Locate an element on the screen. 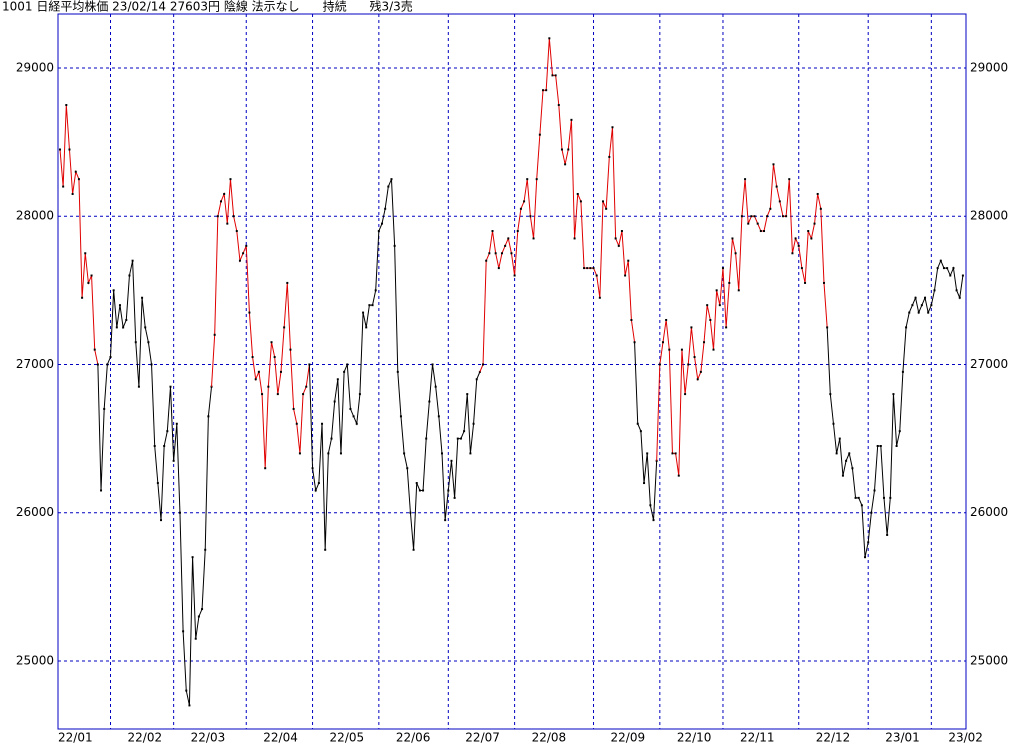 This screenshot has height=745, width=1024. y-tick-label: 29000 is located at coordinates (35, 67).